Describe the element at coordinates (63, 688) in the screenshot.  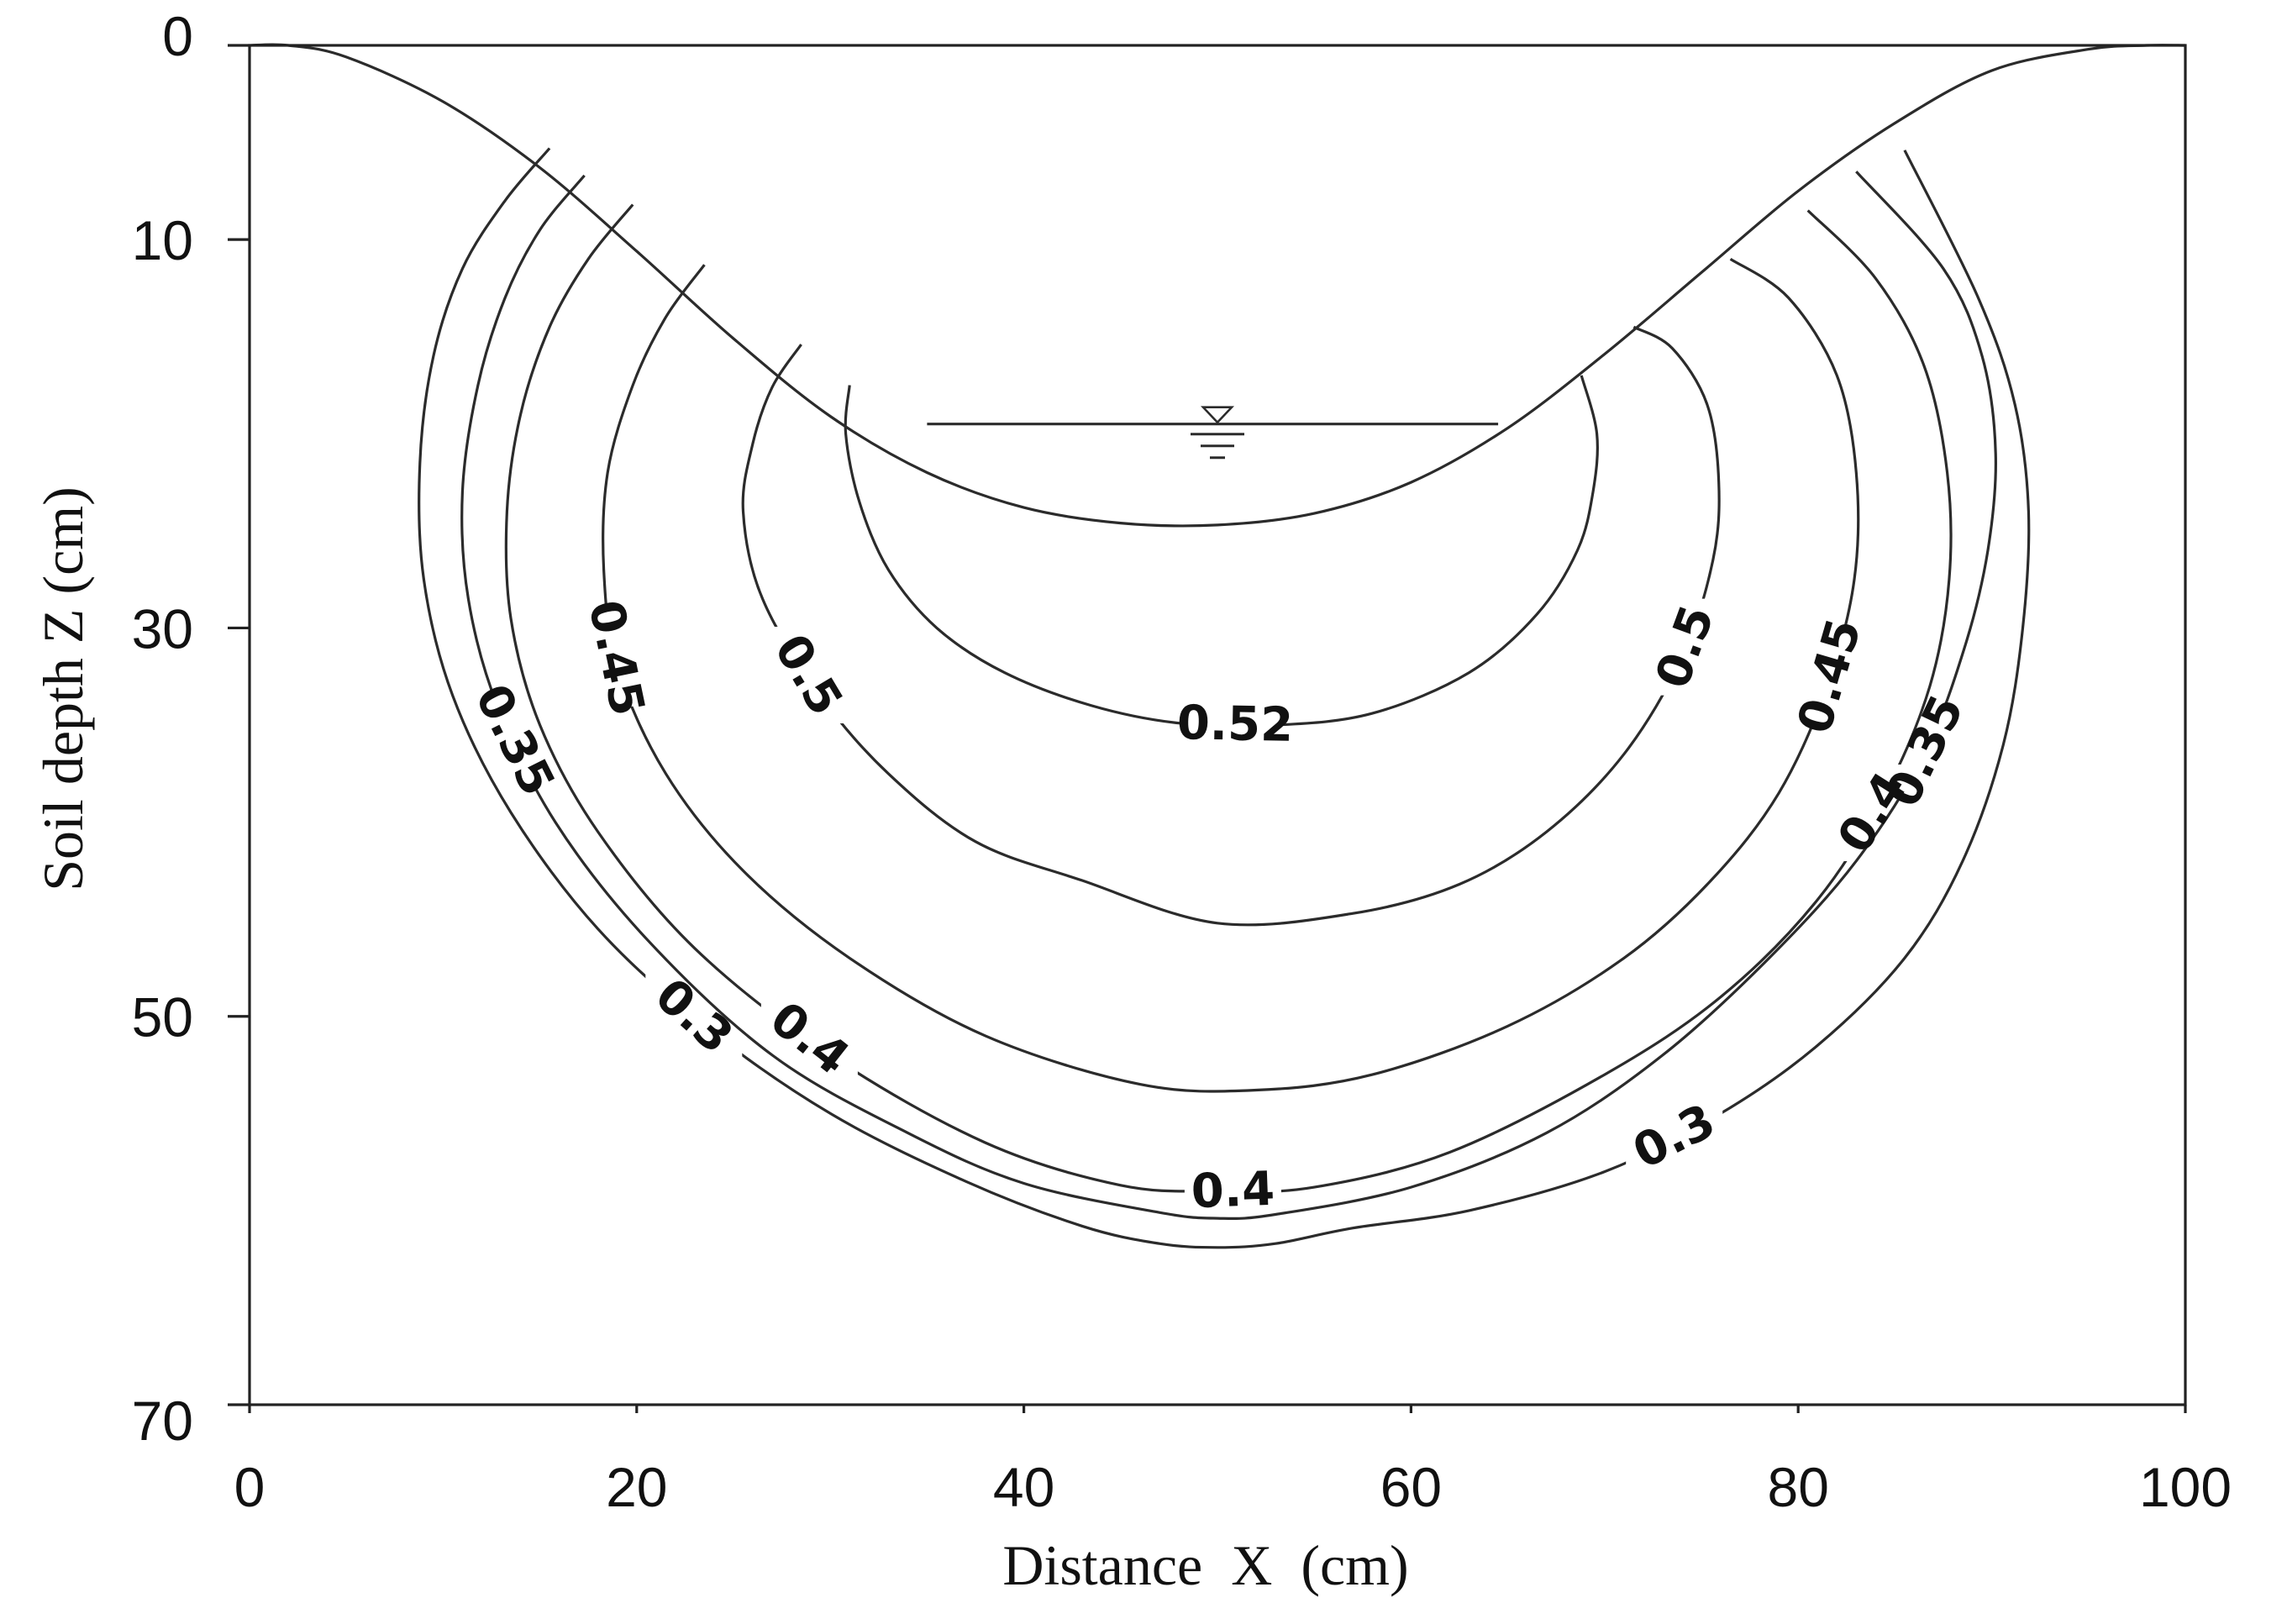
I see `y-axis-title: Soil depth Z (cm)` at that location.